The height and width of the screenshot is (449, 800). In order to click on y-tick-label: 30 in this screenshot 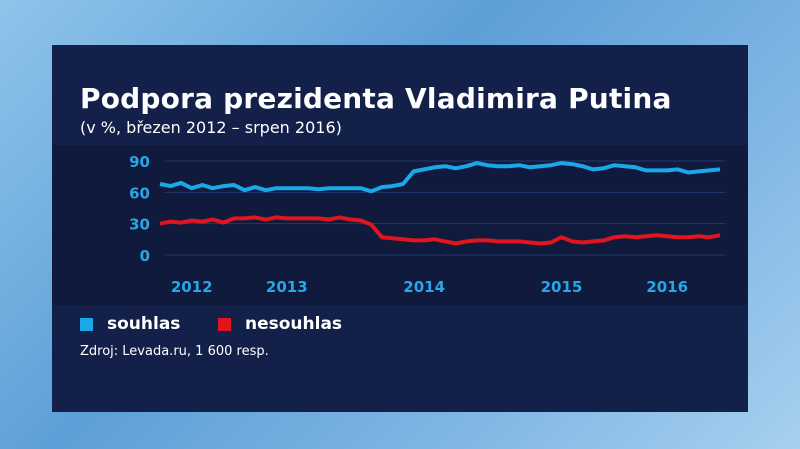, I will do `click(139, 225)`.